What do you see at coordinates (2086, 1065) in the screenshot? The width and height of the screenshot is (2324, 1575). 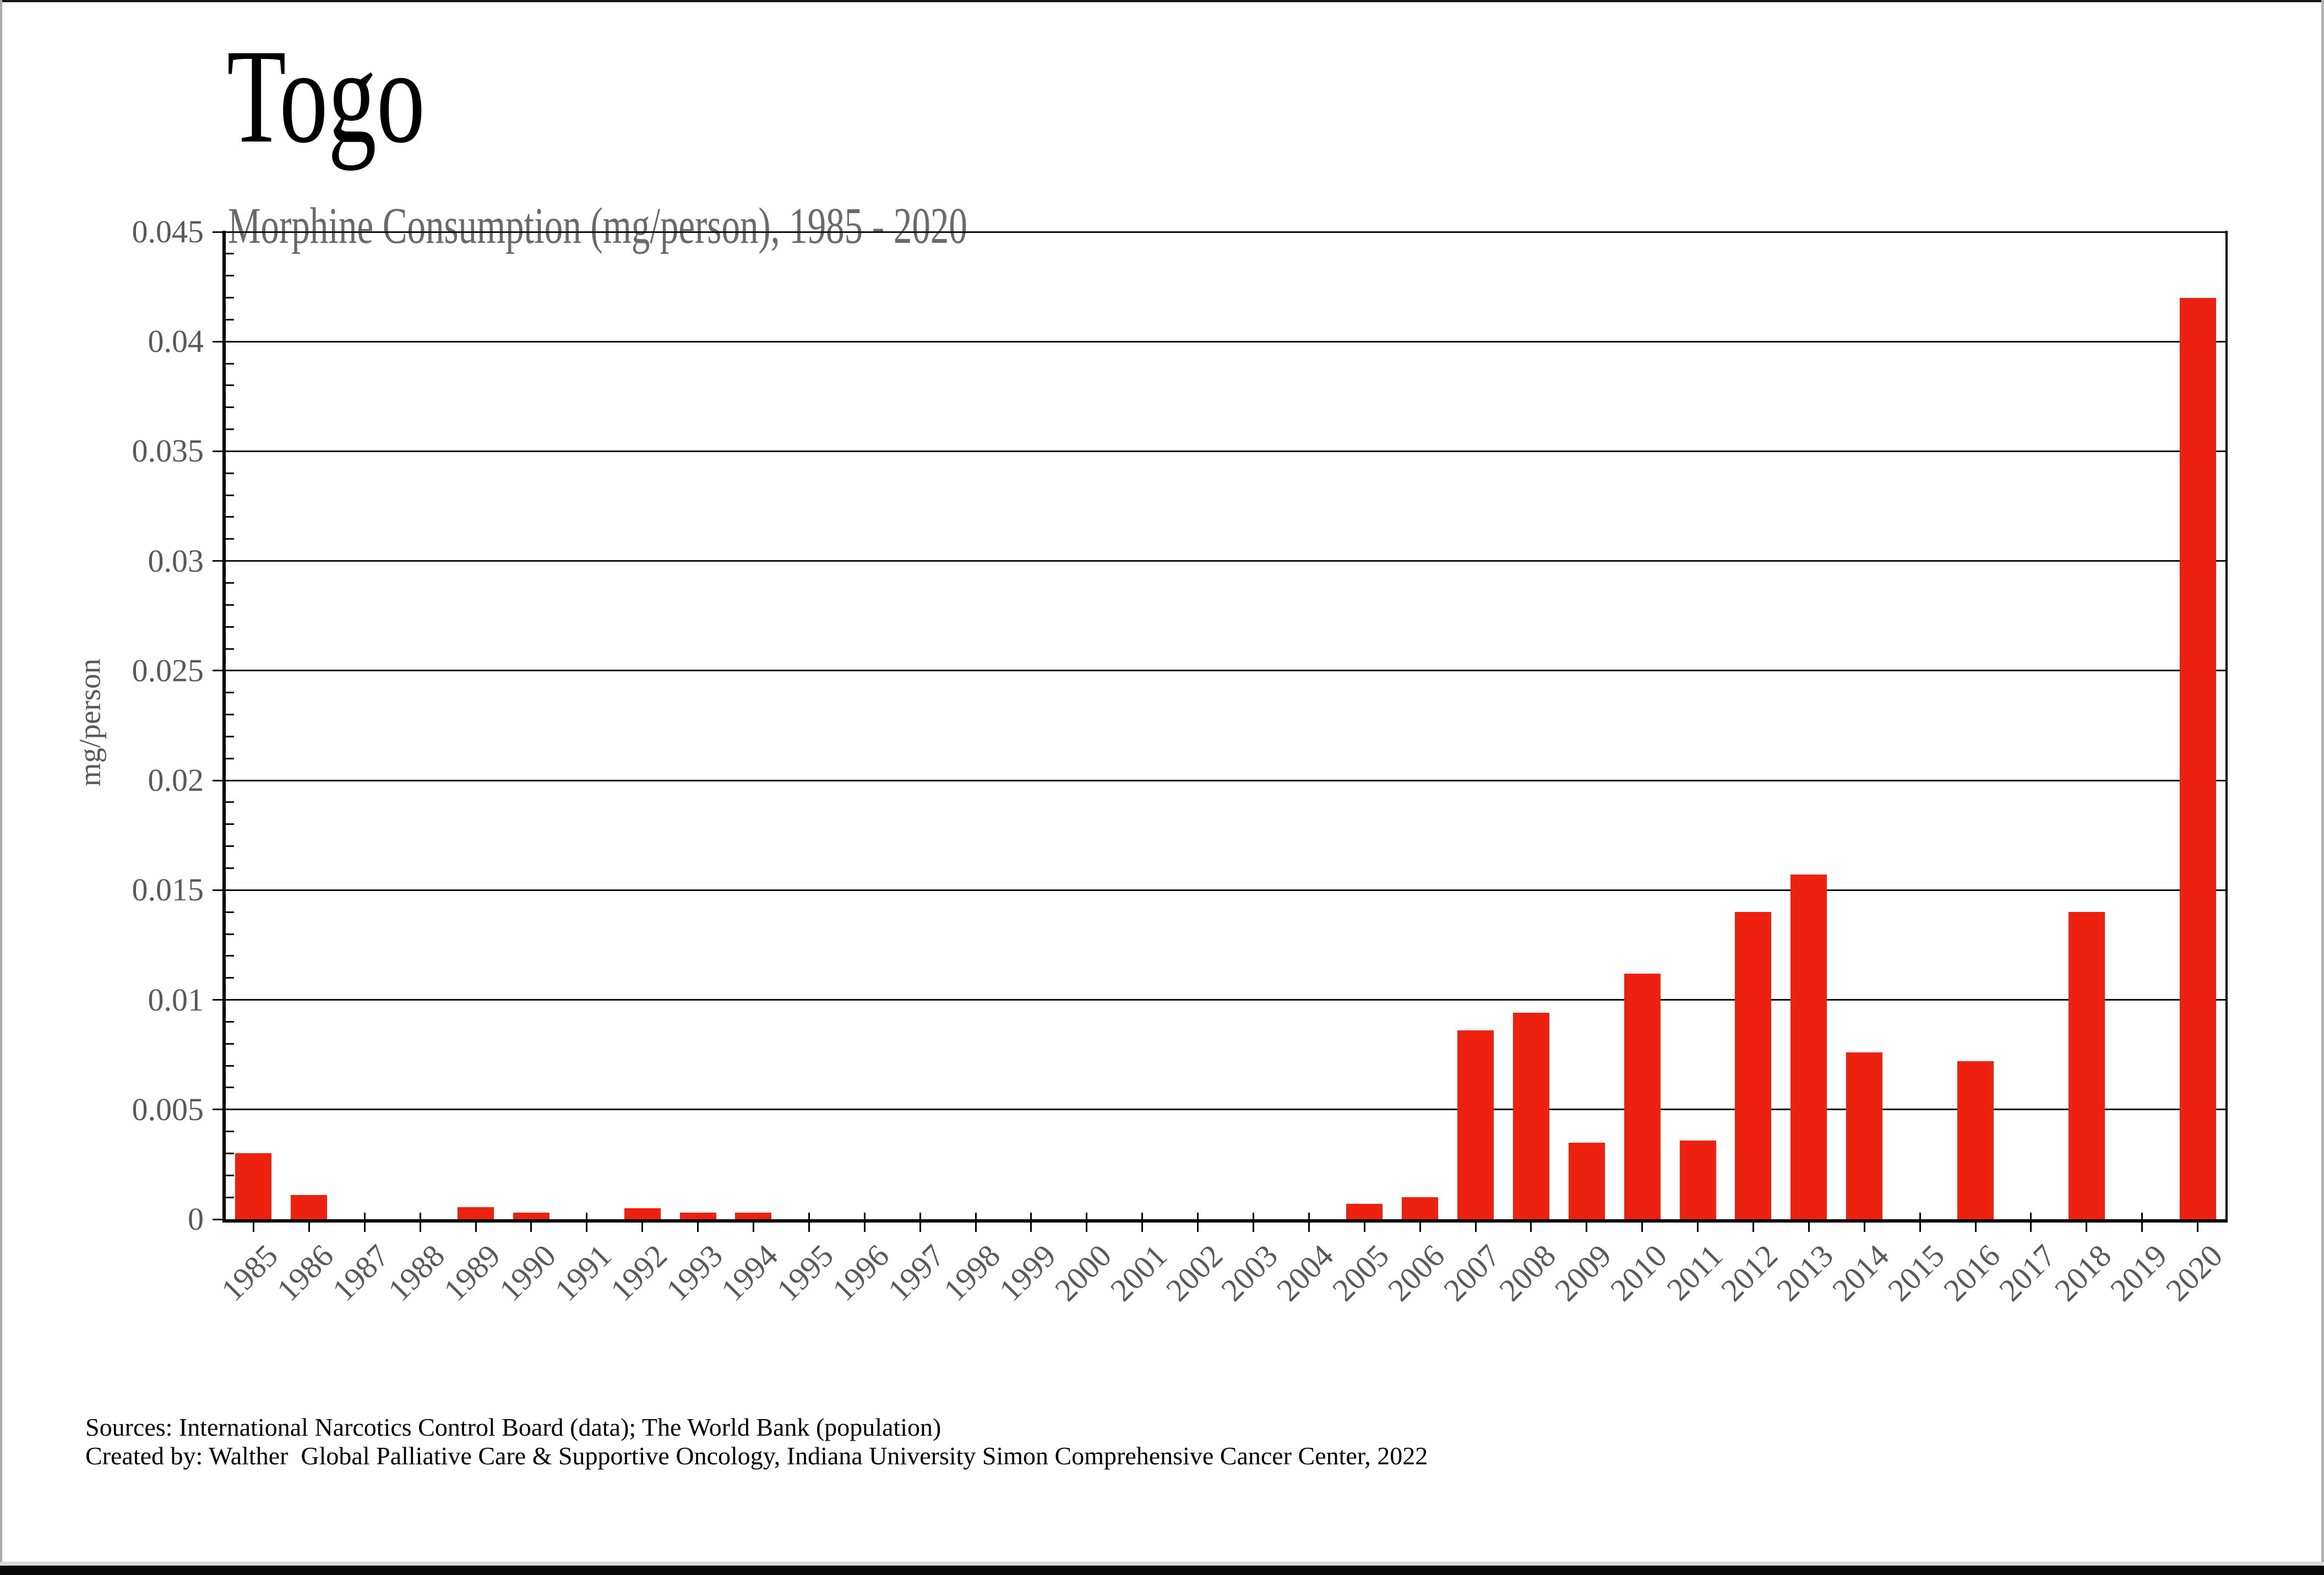 I see `bar-2018` at bounding box center [2086, 1065].